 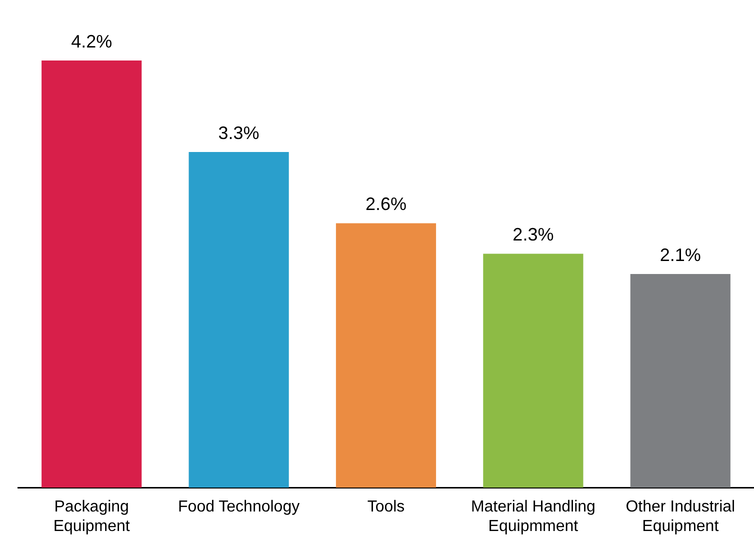 What do you see at coordinates (386, 204) in the screenshot?
I see `data-label: 2.6%` at bounding box center [386, 204].